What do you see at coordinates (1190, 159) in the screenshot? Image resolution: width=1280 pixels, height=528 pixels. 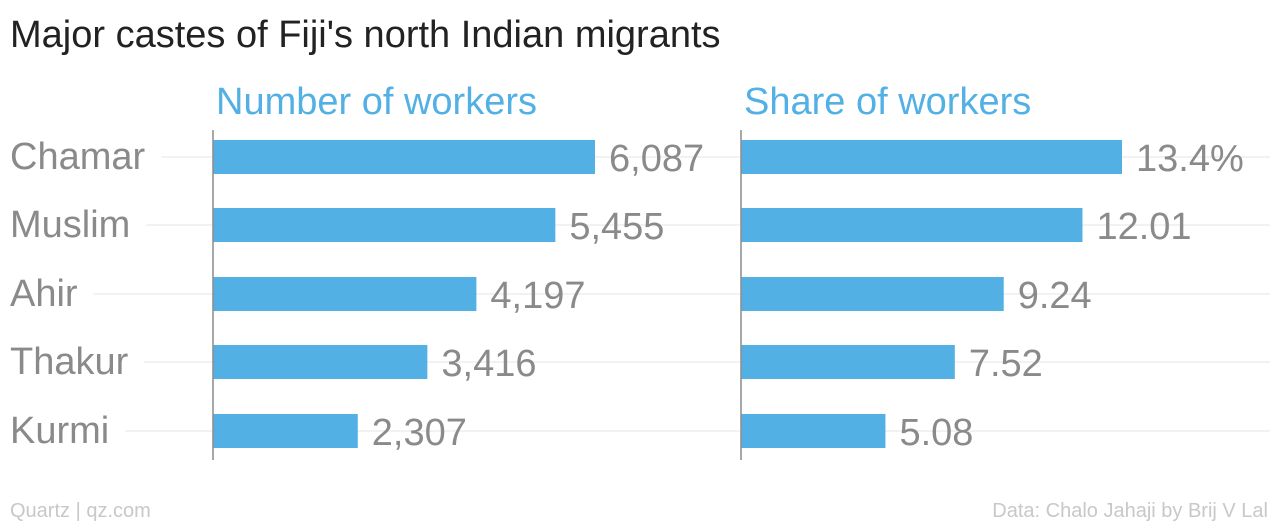 I see `value-label-chamar-panel-2: 13.4%` at bounding box center [1190, 159].